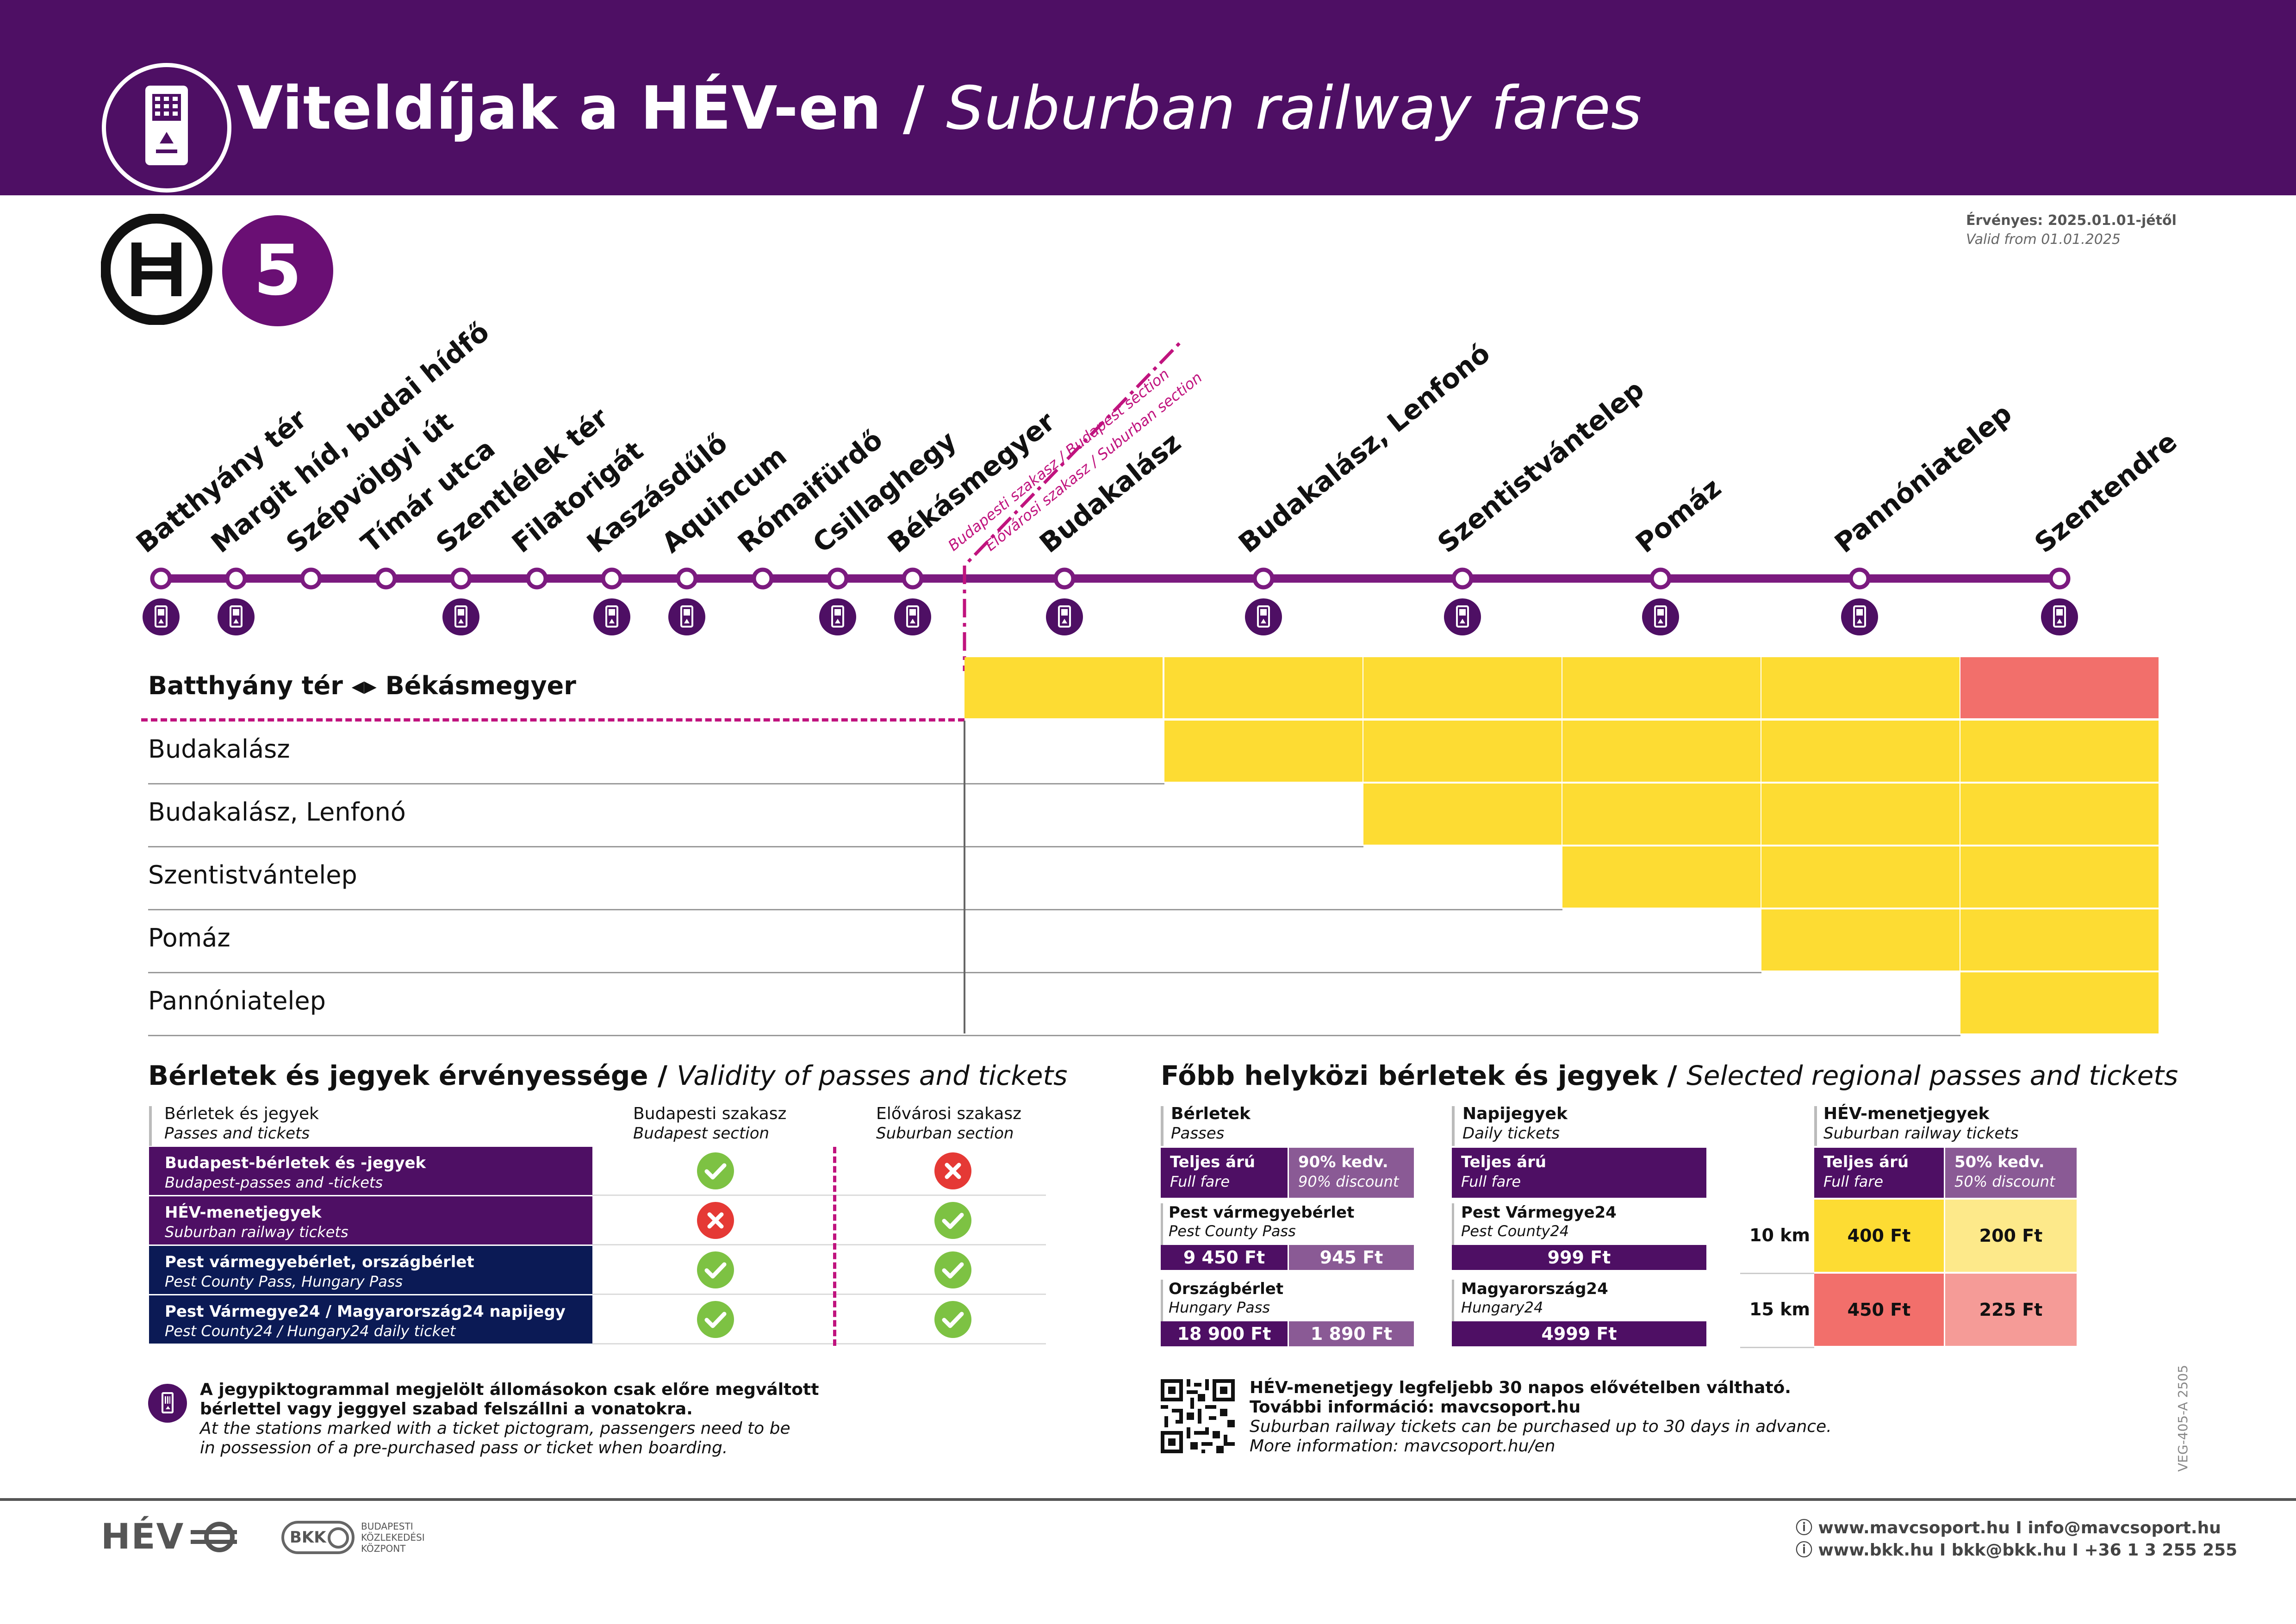 The image size is (2296, 1624). I want to click on hev-discount-price: 200 Ft, so click(2011, 1236).